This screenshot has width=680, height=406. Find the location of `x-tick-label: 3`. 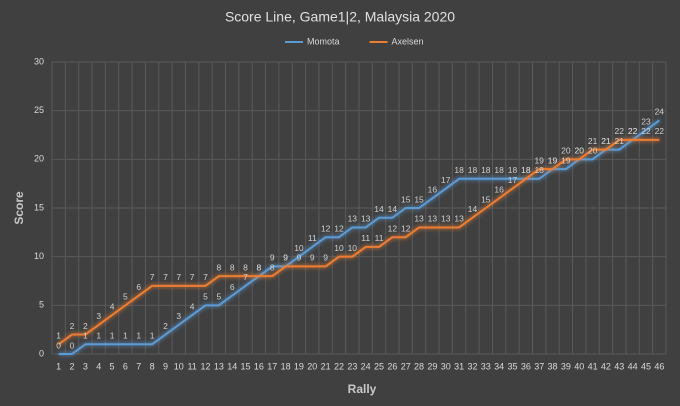

x-tick-label: 3 is located at coordinates (85, 366).